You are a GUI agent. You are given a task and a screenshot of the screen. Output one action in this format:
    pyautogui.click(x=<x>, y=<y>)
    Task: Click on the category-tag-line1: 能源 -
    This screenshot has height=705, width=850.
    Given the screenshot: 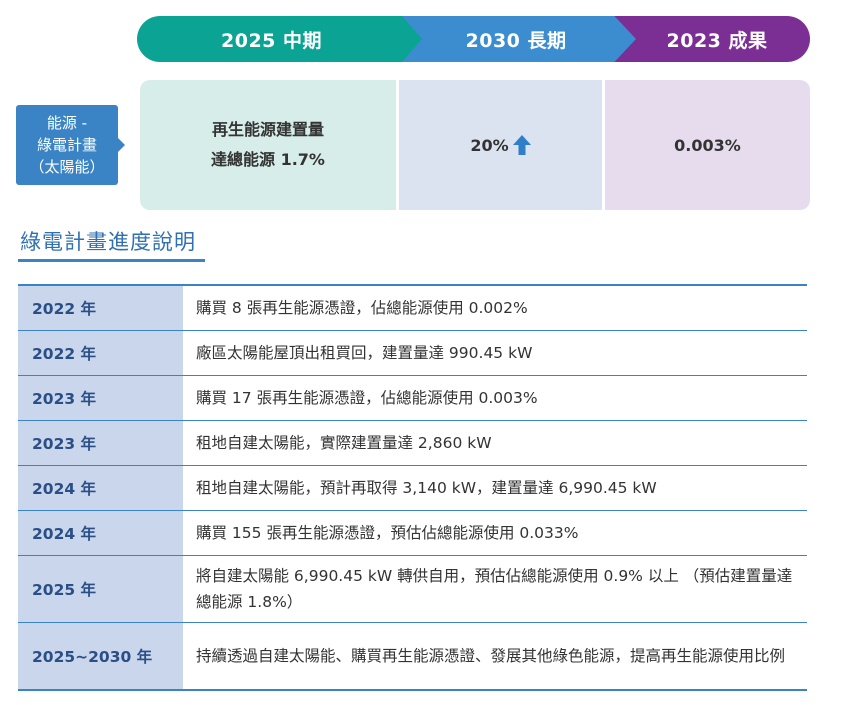 What is the action you would take?
    pyautogui.click(x=67, y=123)
    